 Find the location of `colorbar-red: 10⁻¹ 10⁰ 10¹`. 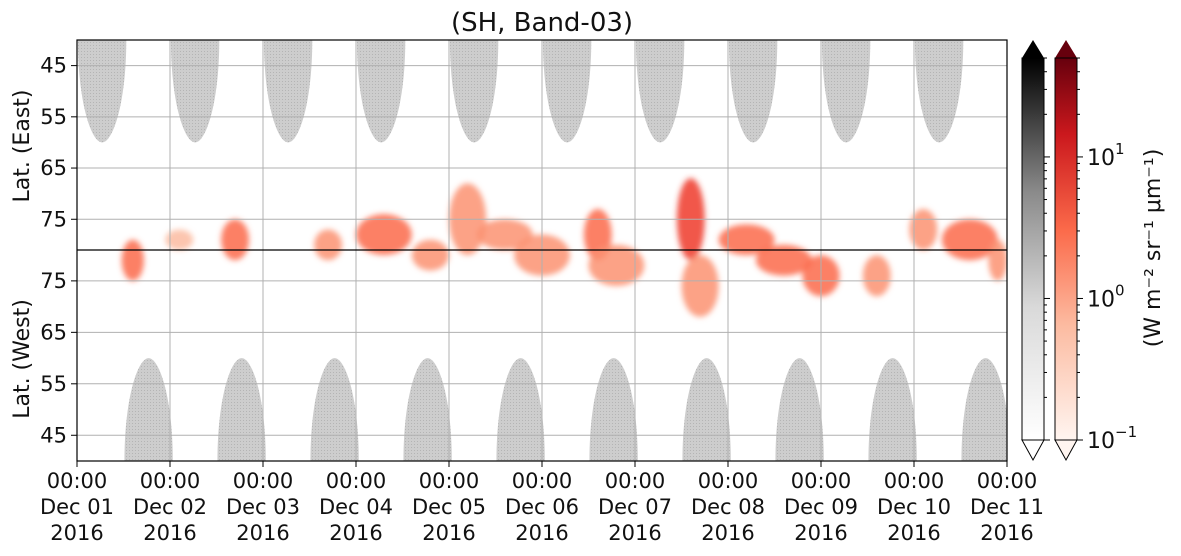

colorbar-red: 10⁻¹ 10⁰ 10¹ is located at coordinates (1095, 251).